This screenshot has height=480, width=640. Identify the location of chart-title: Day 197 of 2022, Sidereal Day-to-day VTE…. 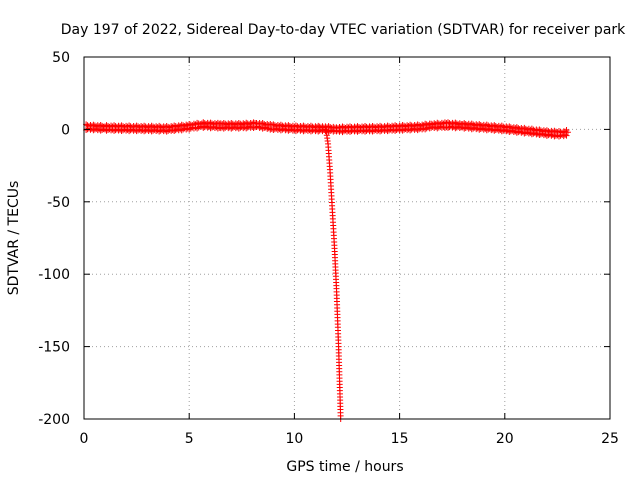
(343, 30).